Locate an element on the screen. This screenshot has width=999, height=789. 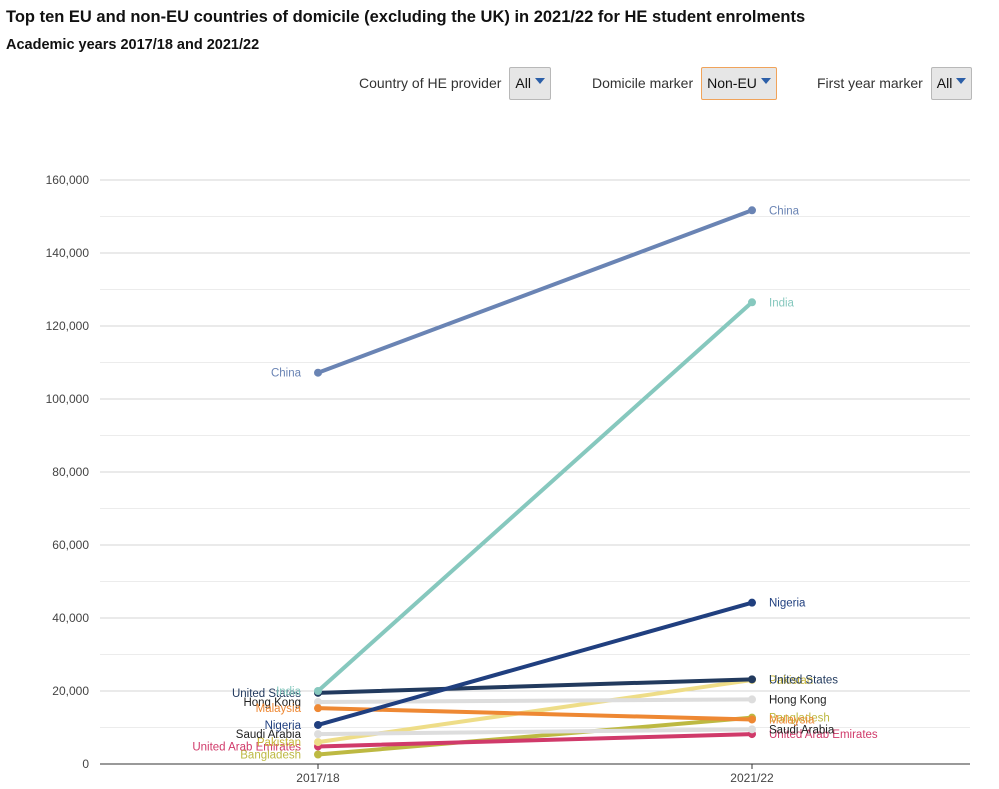
series-label-end-saudi-arabia: Saudi Arabia is located at coordinates (802, 730).